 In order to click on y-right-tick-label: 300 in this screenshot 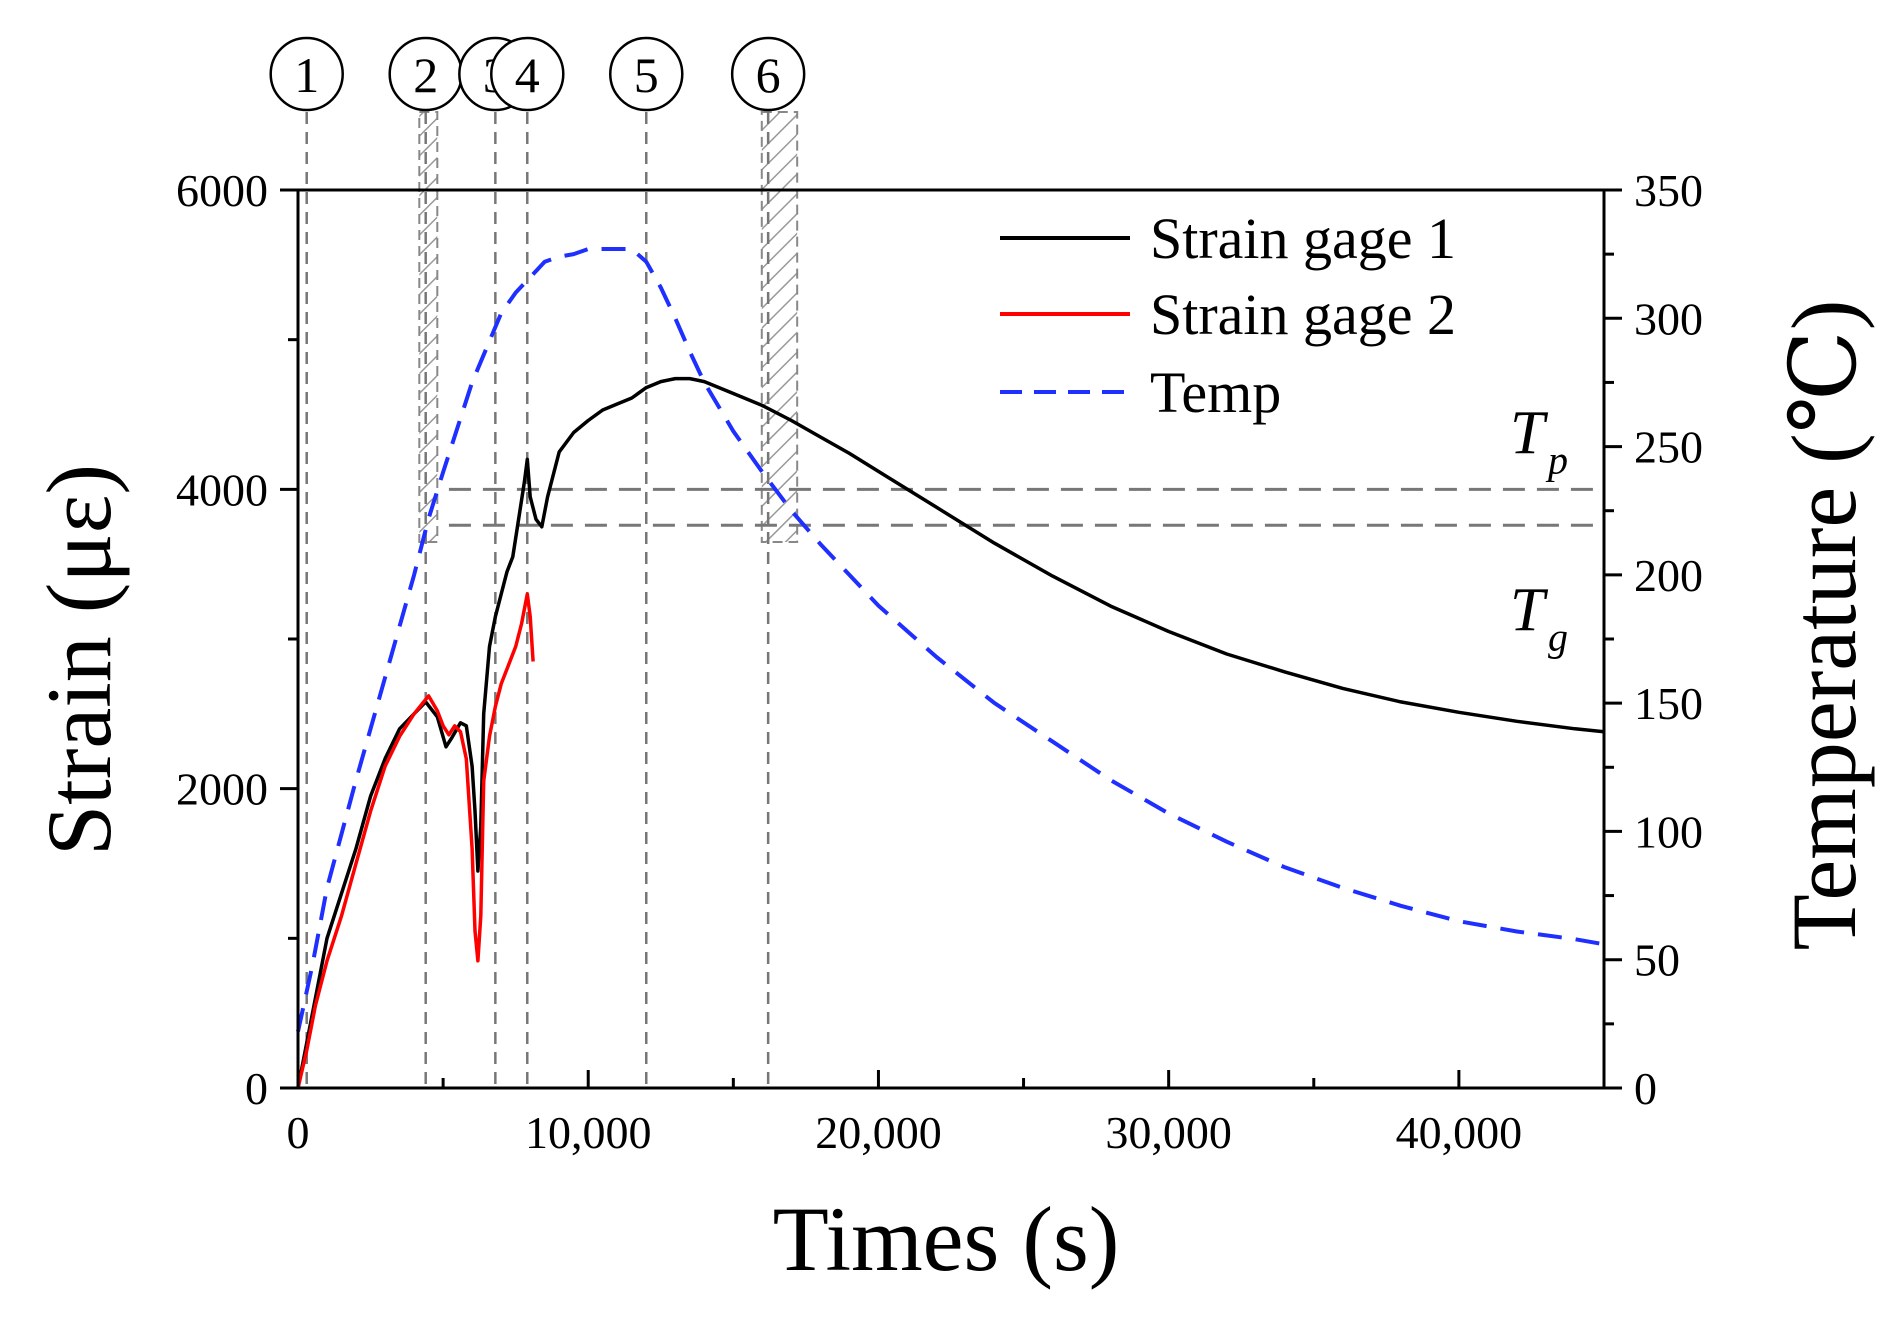, I will do `click(1668, 318)`.